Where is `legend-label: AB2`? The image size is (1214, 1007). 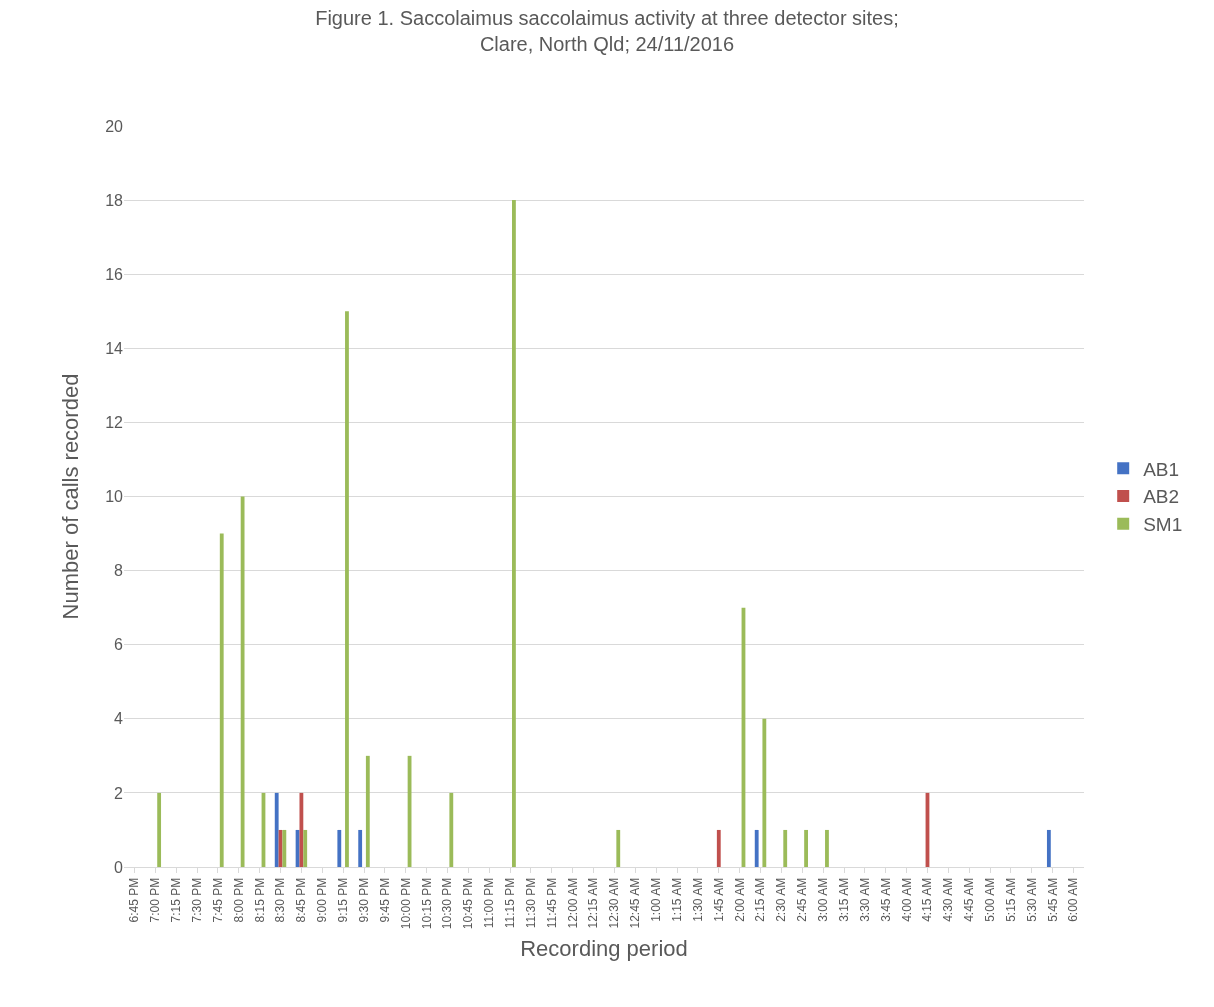
legend-label: AB2 is located at coordinates (1161, 497).